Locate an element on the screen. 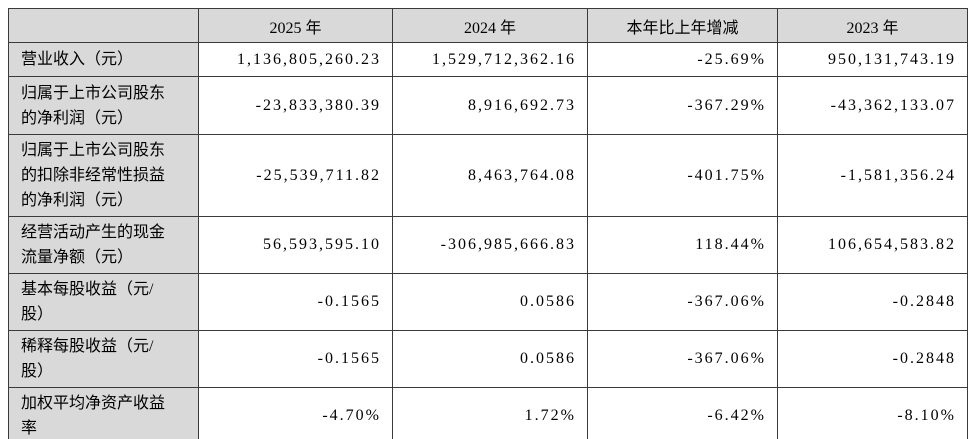 The height and width of the screenshot is (439, 977). row-label: 营业收入（元） is located at coordinates (103, 59).